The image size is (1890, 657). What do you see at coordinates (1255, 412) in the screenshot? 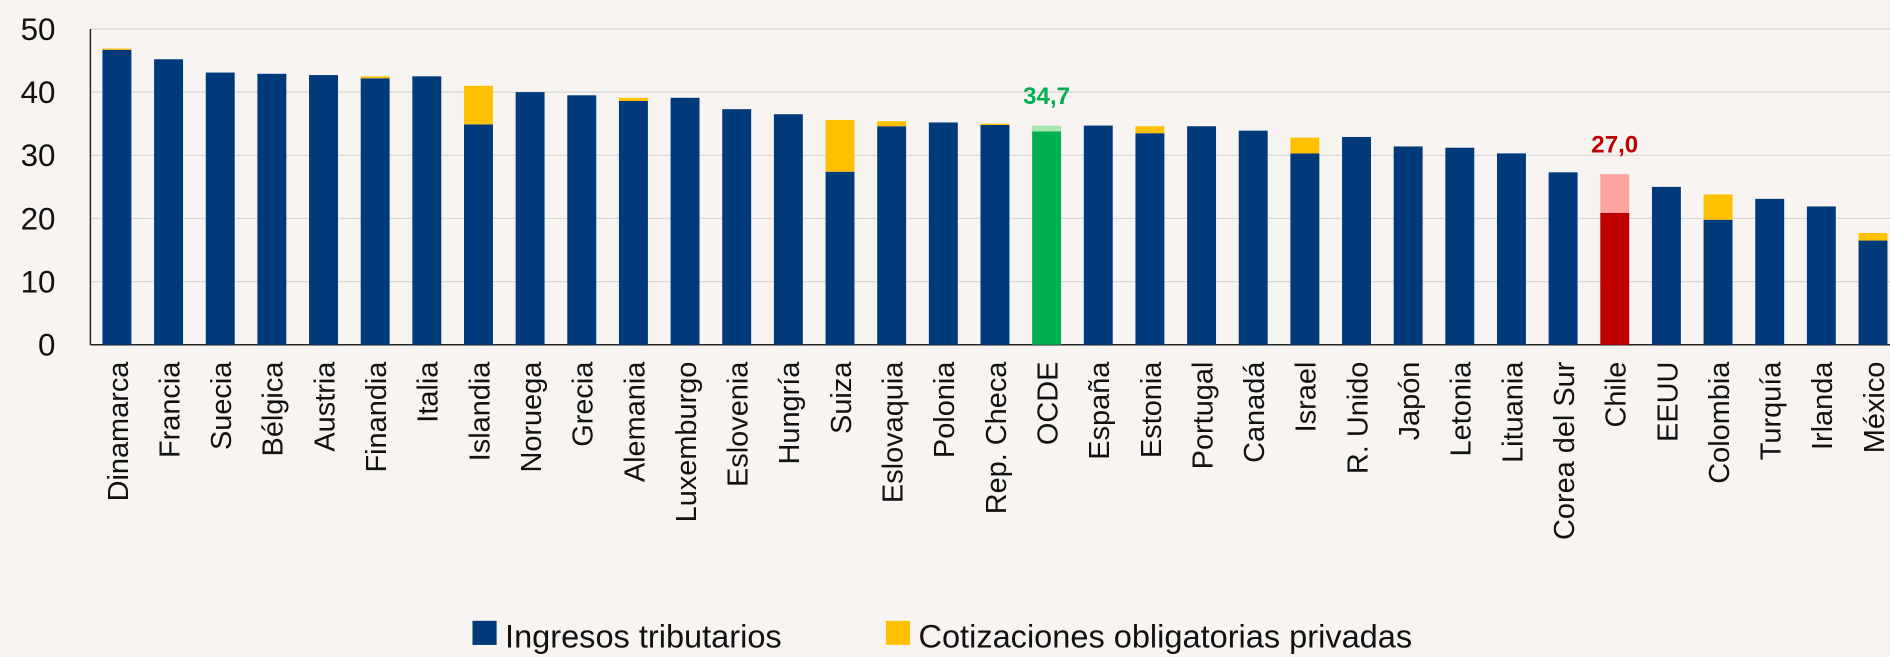
I see `x-tick-label: Canadá` at bounding box center [1255, 412].